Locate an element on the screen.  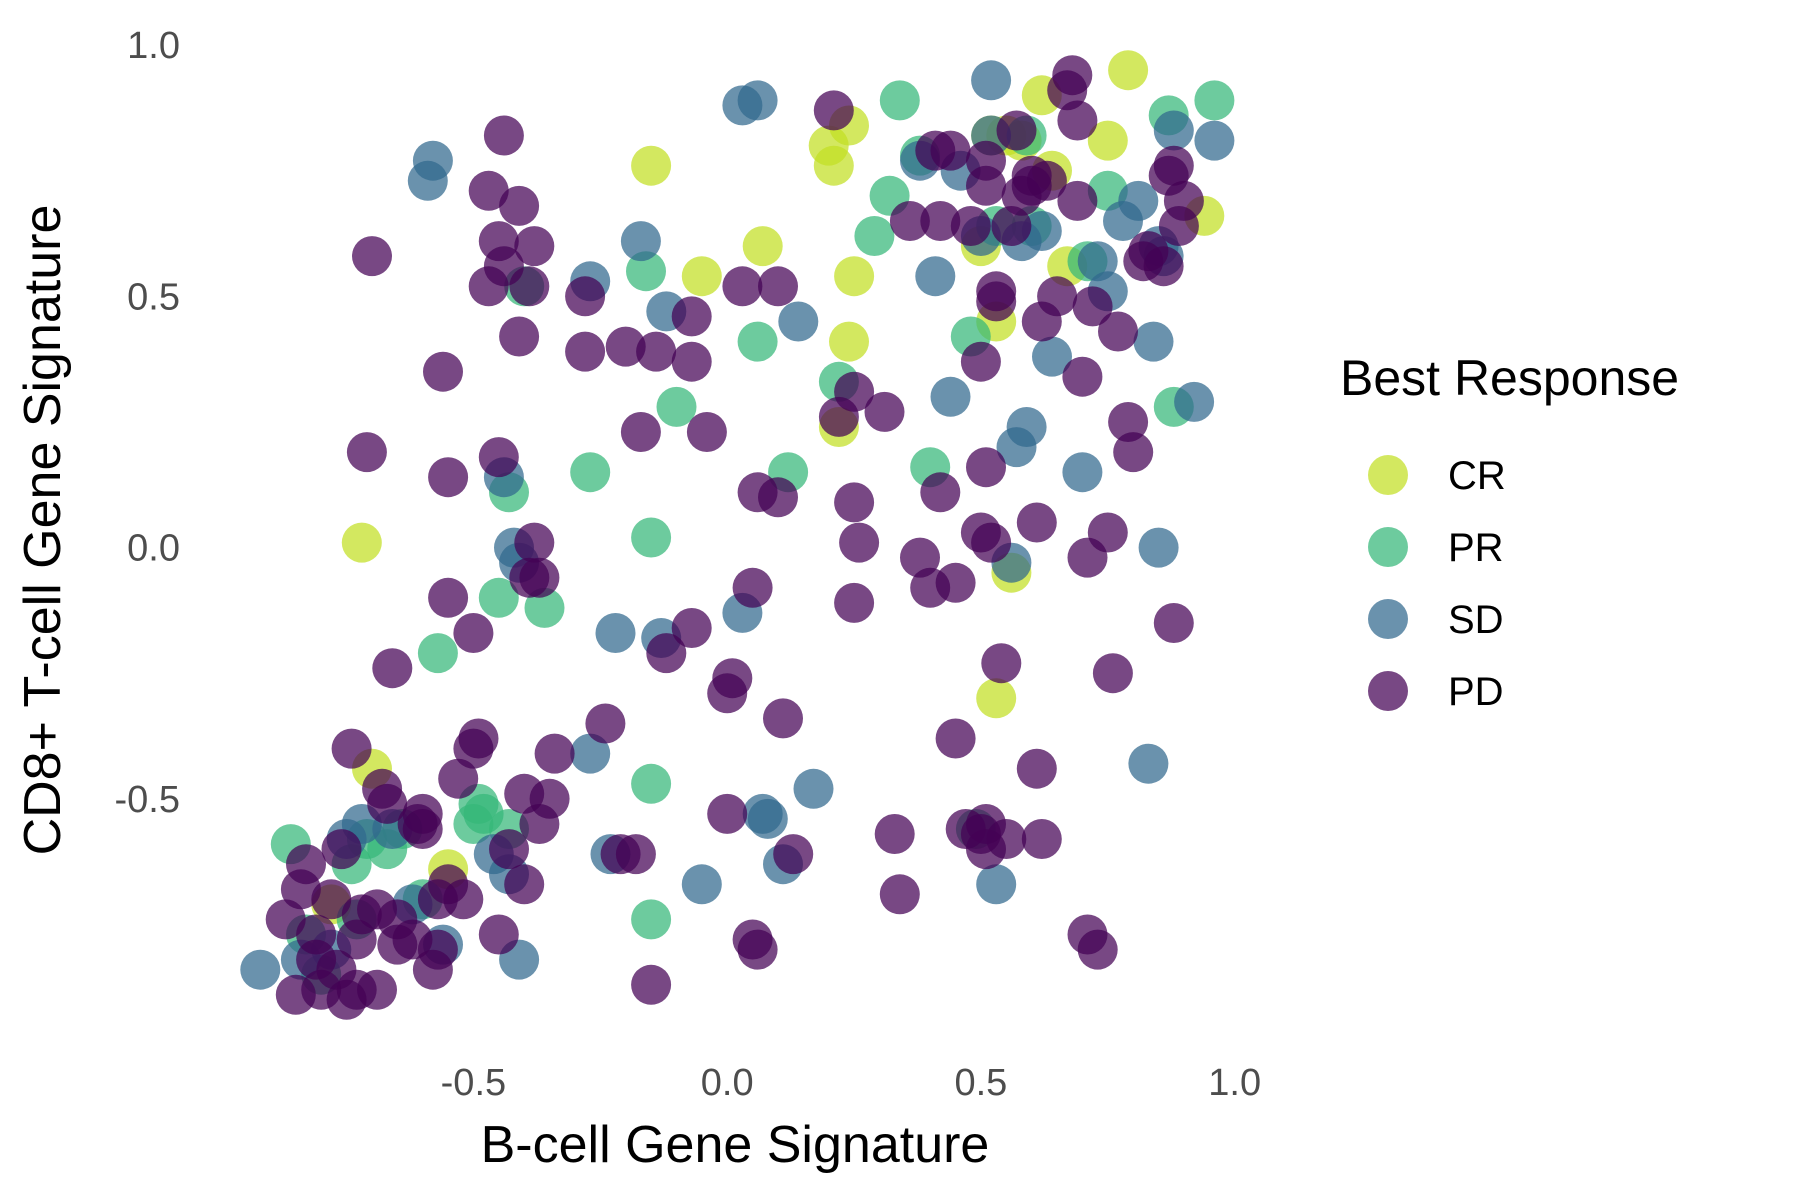
y-tick-label: 0.0 is located at coordinates (153, 549).